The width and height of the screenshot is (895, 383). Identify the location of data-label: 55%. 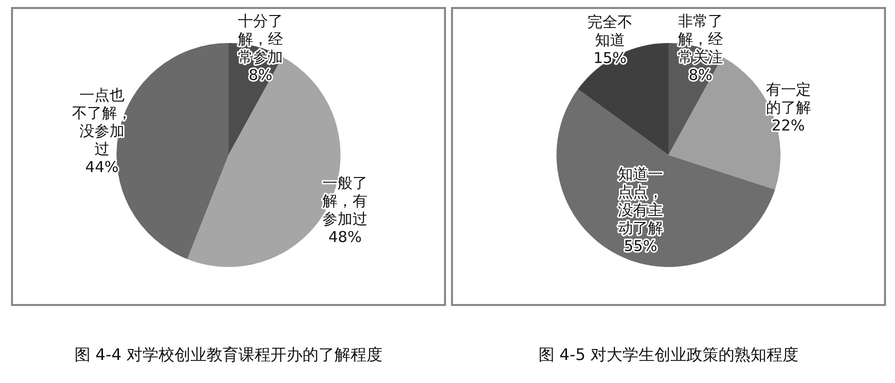
(641, 245).